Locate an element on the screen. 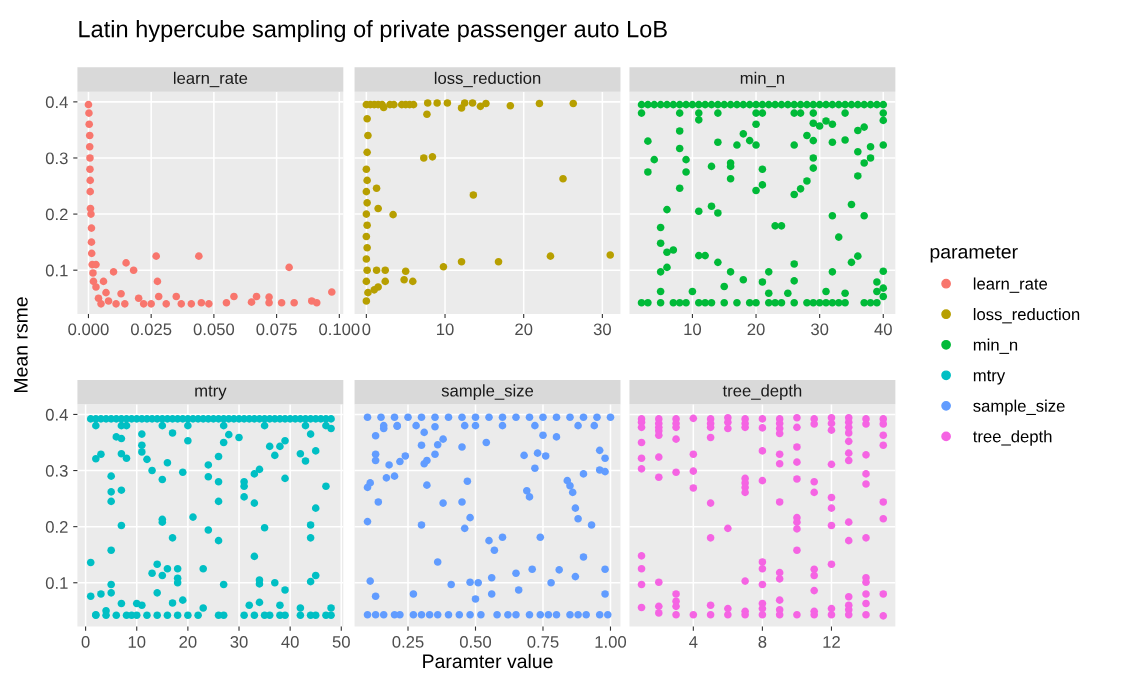 The image size is (1122, 690). x-tick-label: 0 is located at coordinates (85, 641).